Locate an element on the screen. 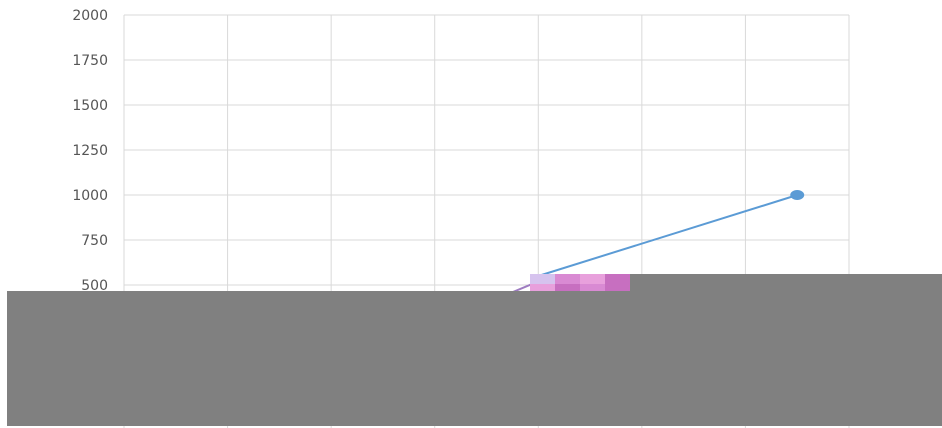 This screenshot has height=428, width=942. data-point-marker is located at coordinates (797, 195).